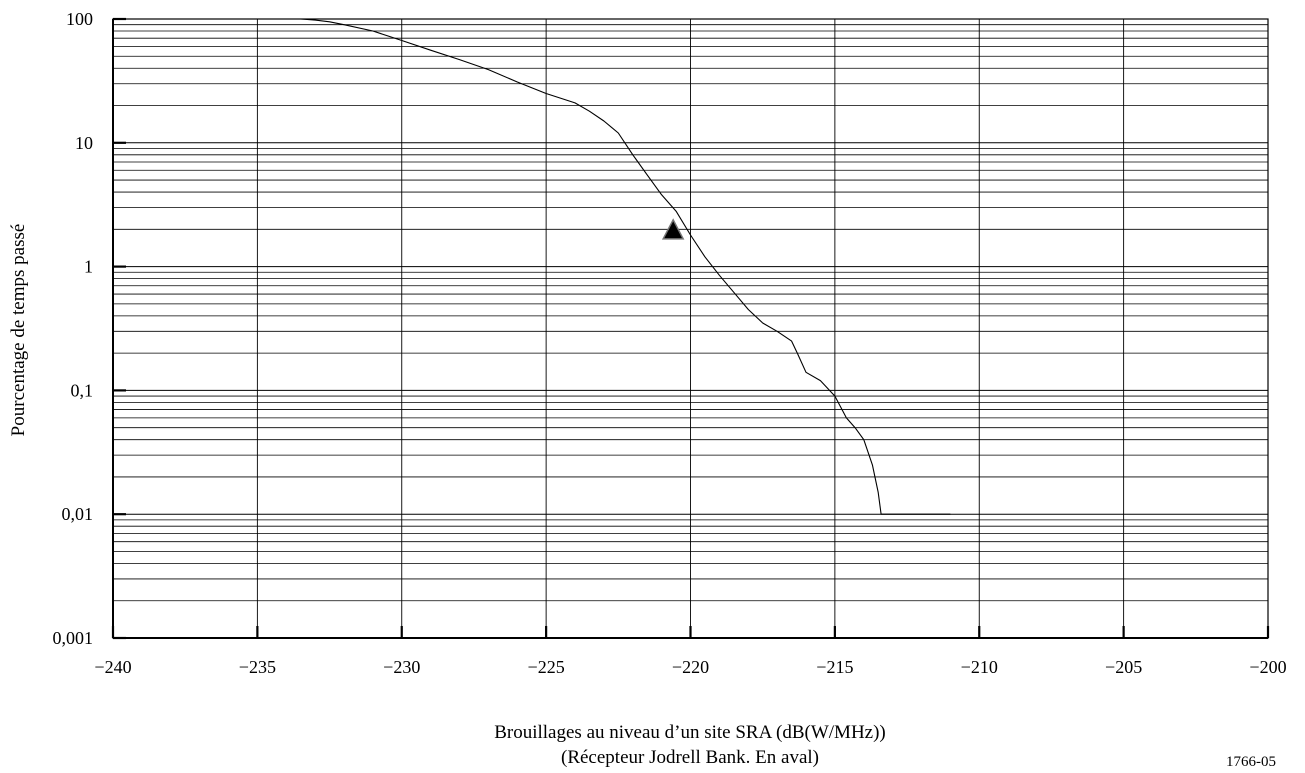  I want to click on triangle-marker, so click(673, 229).